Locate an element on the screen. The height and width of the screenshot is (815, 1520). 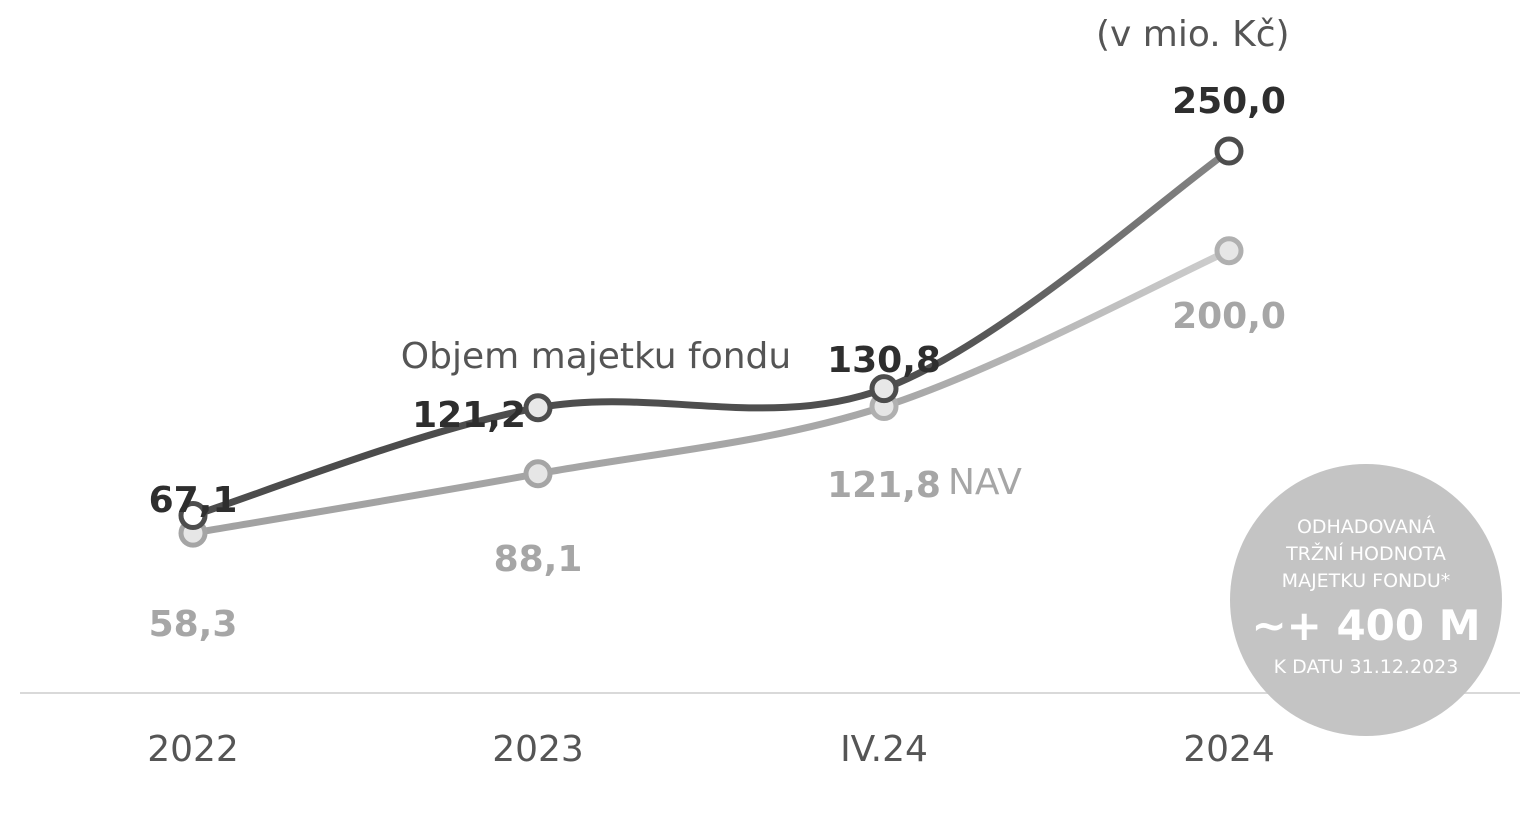
objem-point-2024 is located at coordinates (1229, 151).